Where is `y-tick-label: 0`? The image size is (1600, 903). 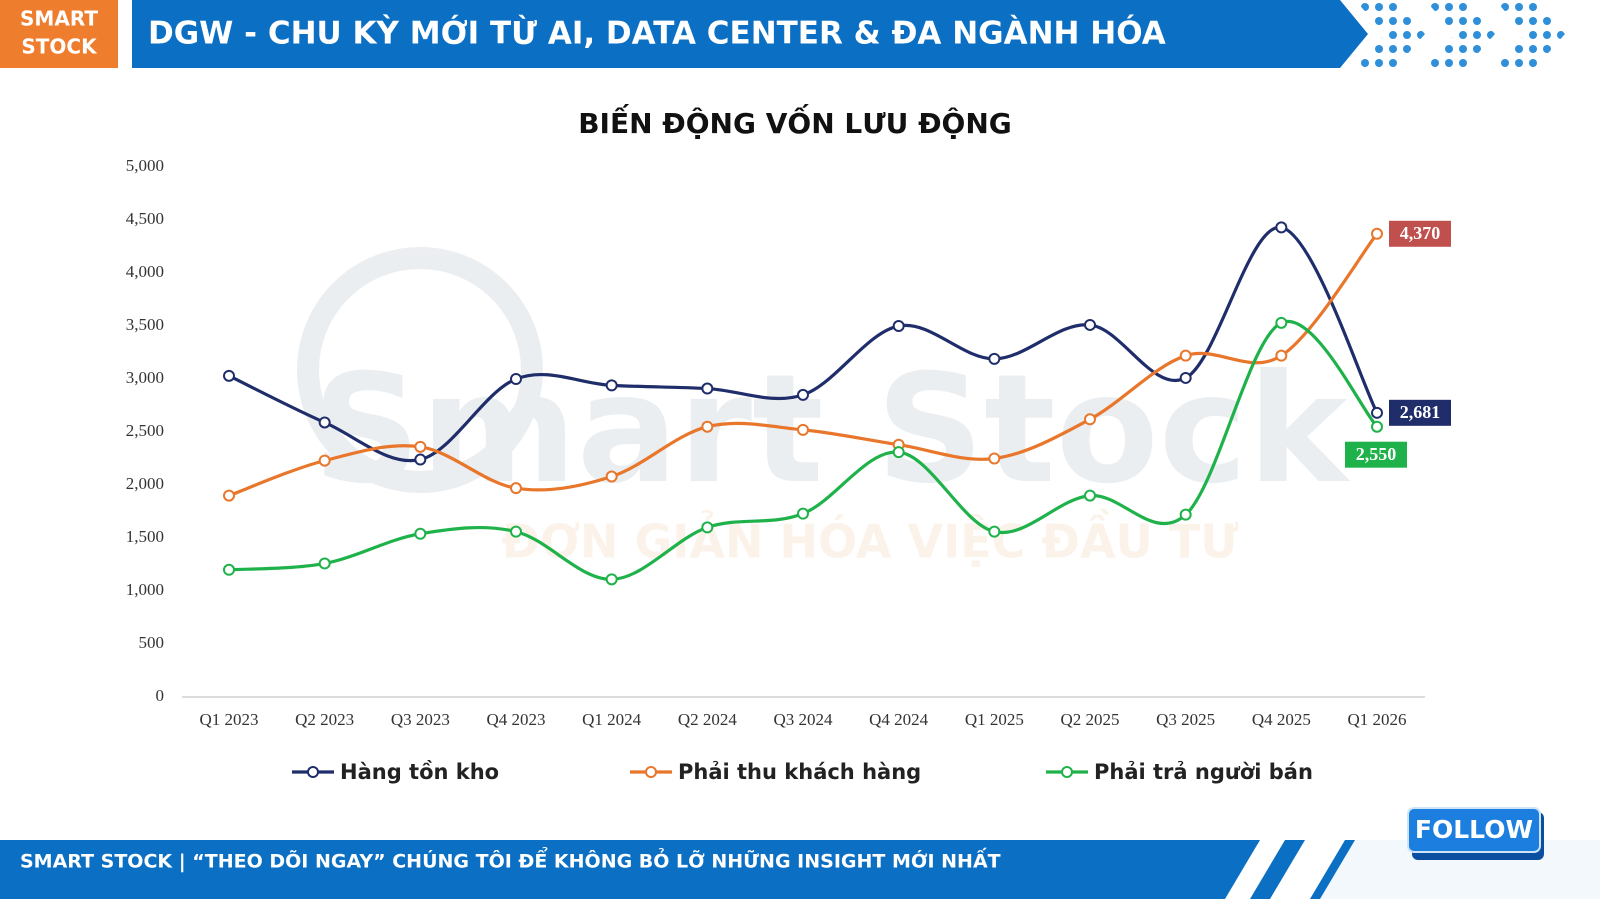 y-tick-label: 0 is located at coordinates (160, 695).